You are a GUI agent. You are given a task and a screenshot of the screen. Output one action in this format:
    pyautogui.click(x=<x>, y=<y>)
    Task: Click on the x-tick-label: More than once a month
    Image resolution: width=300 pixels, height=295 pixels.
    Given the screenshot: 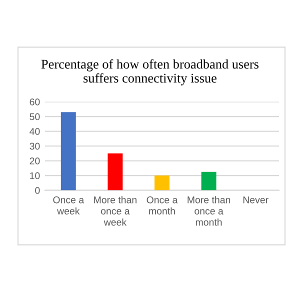 What is the action you would take?
    pyautogui.click(x=209, y=211)
    